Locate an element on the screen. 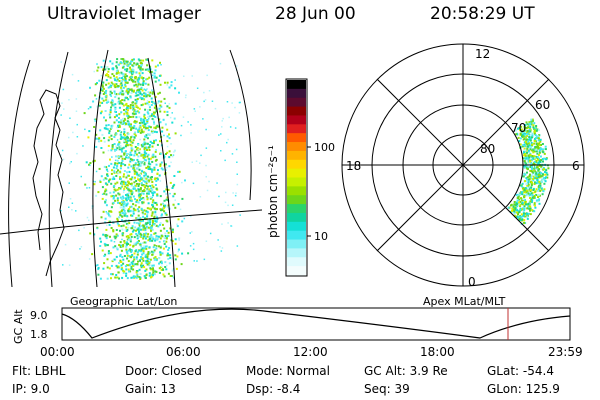 This screenshot has height=400, width=600. polar-panel-label: Apex MLat/MLT is located at coordinates (464, 301).